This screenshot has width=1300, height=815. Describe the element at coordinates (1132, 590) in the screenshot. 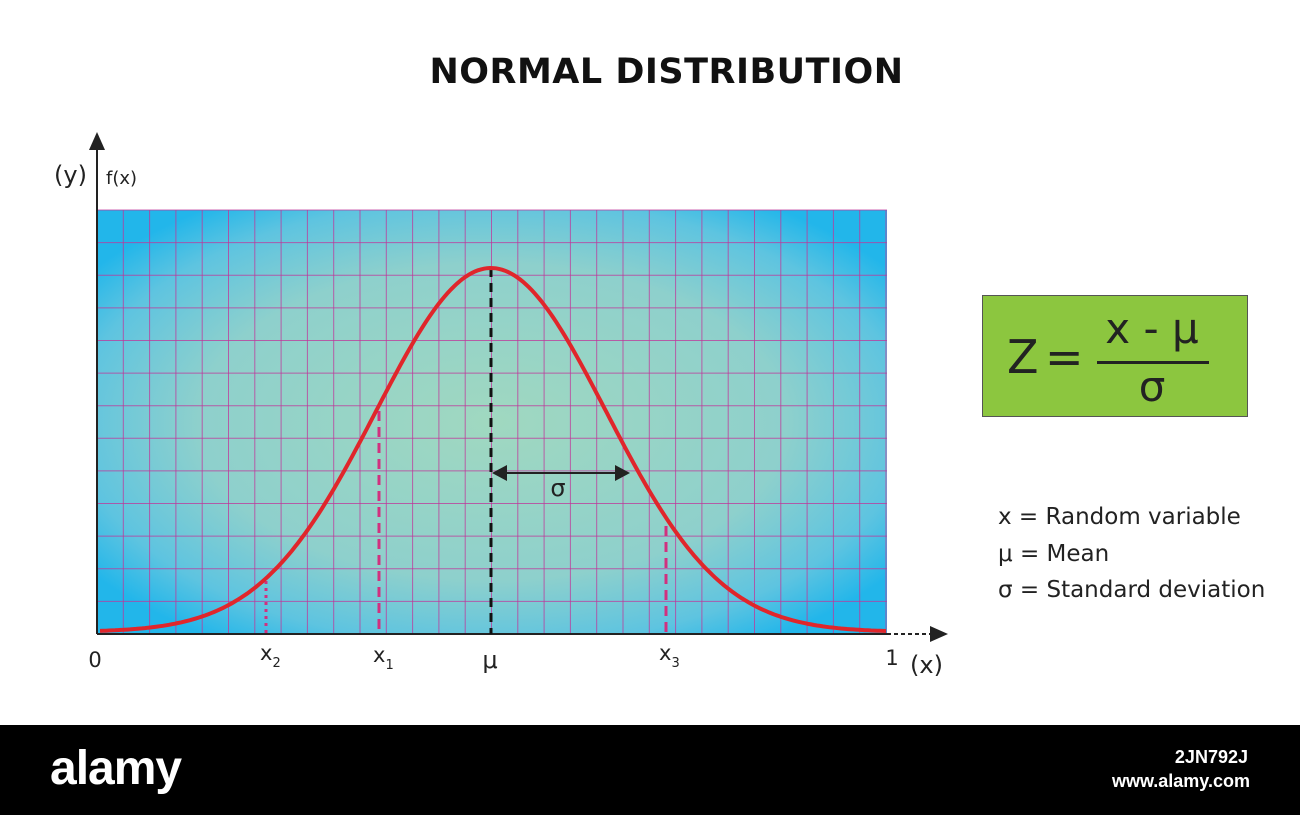

I see `legend-item-standard-deviation: σ = Standard deviation` at that location.